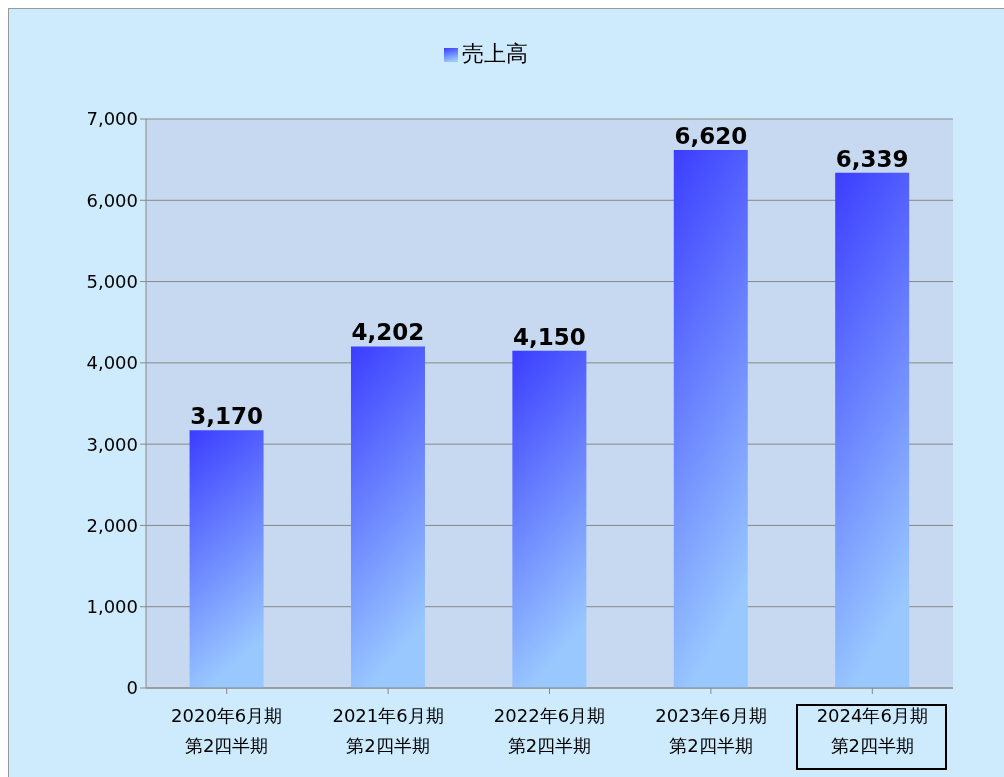  I want to click on y-tick-label: 6,000, so click(112, 200).